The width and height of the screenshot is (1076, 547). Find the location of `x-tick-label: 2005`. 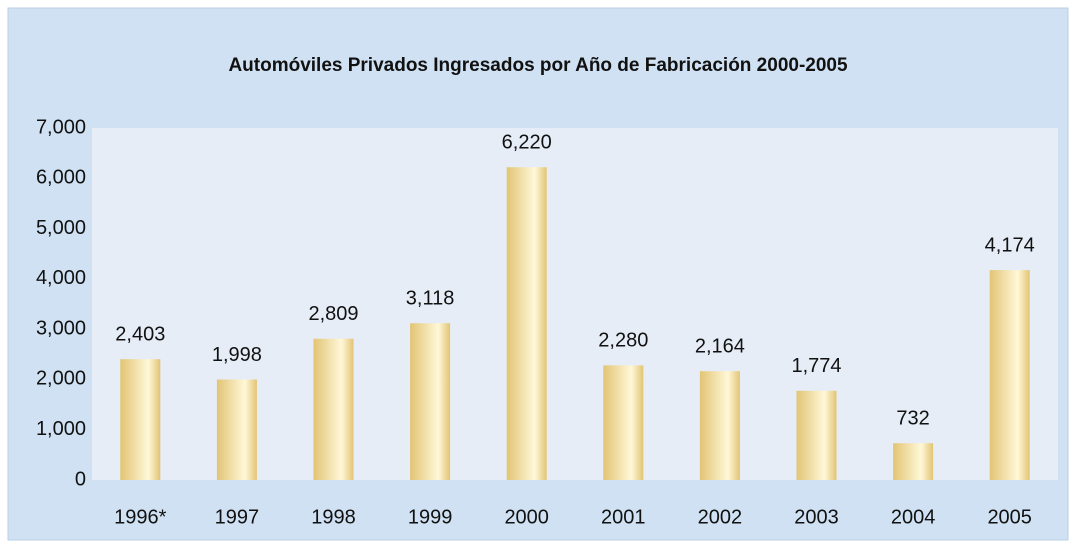

x-tick-label: 2005 is located at coordinates (1009, 517).